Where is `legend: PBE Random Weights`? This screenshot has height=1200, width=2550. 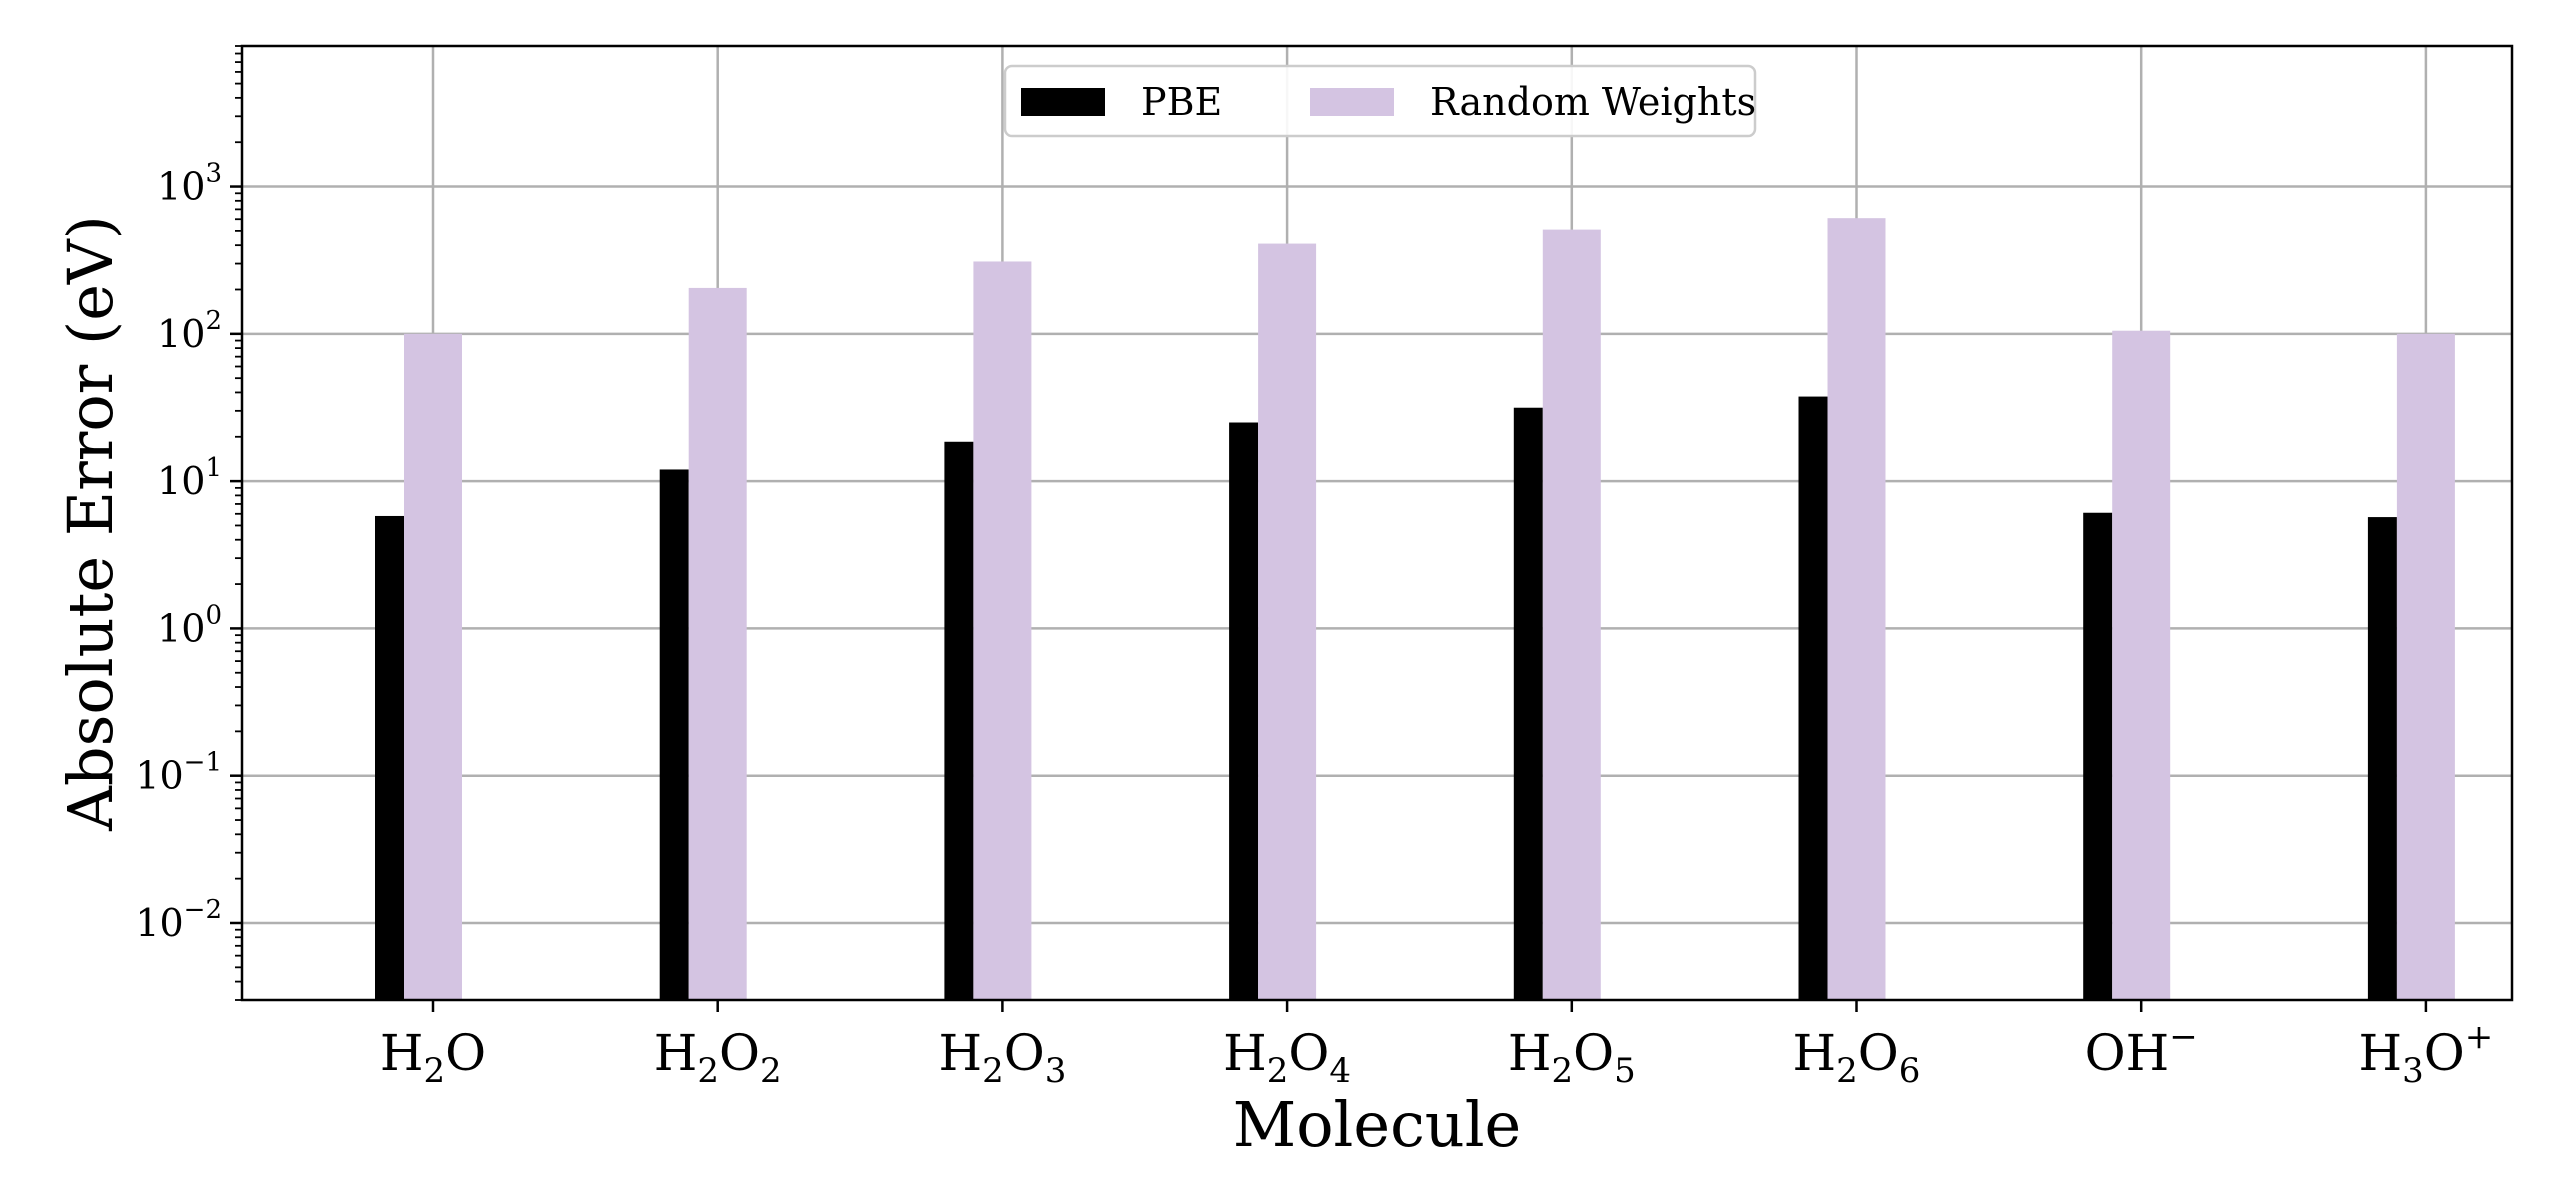 legend: PBE Random Weights is located at coordinates (1380, 101).